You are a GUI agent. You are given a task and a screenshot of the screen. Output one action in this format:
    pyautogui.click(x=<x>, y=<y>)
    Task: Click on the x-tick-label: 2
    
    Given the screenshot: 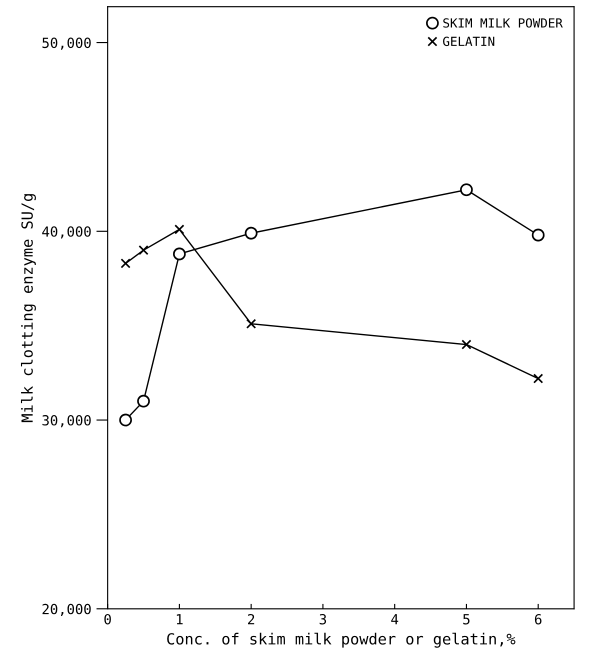 What is the action you would take?
    pyautogui.click(x=251, y=619)
    